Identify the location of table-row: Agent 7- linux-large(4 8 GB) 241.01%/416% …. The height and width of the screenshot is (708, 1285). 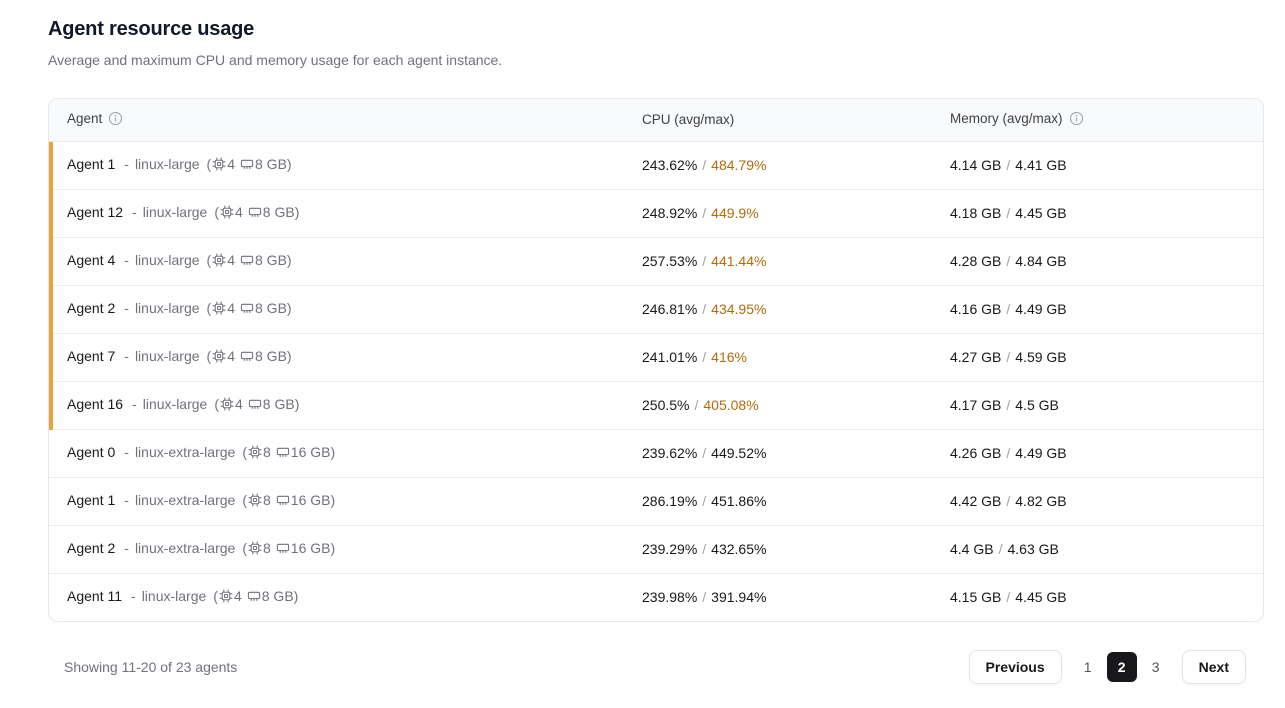
(656, 357).